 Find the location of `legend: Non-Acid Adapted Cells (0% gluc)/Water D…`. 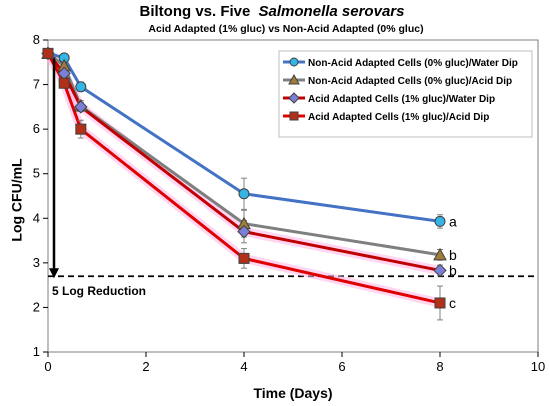

legend: Non-Acid Adapted Cells (0% gluc)/Water D… is located at coordinates (405, 94).